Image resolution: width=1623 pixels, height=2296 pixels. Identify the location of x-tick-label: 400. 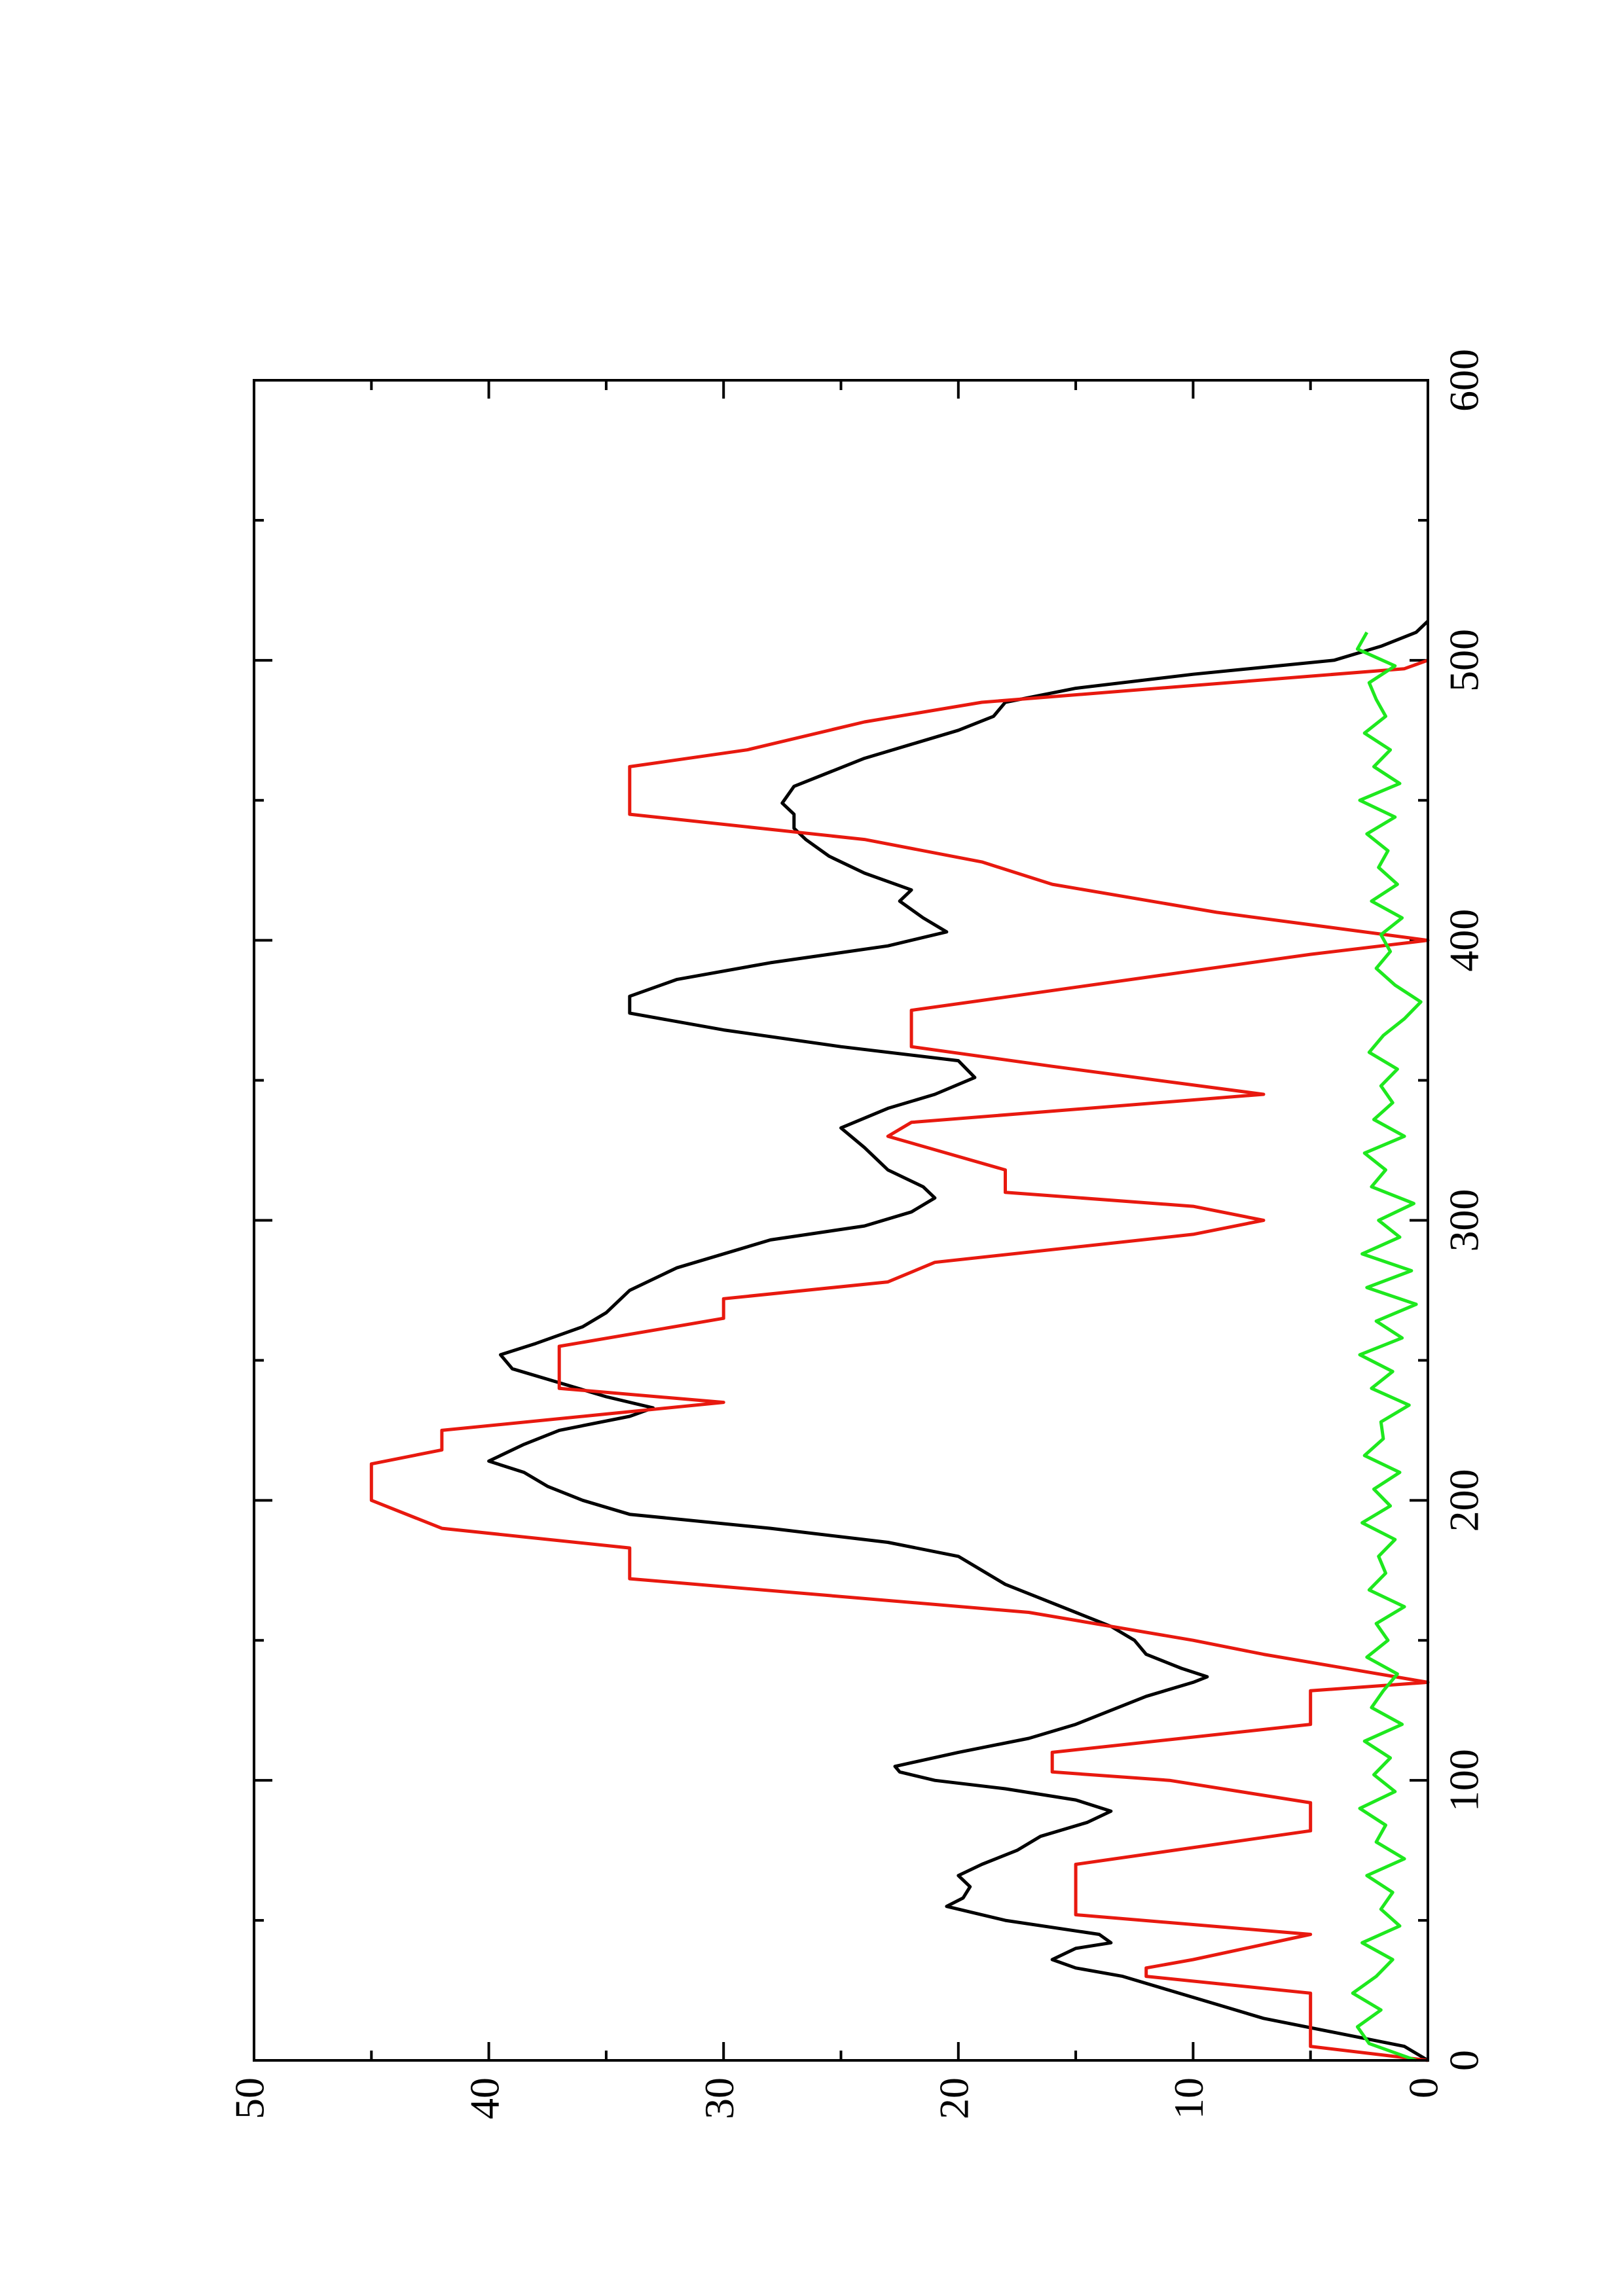
(1464, 940).